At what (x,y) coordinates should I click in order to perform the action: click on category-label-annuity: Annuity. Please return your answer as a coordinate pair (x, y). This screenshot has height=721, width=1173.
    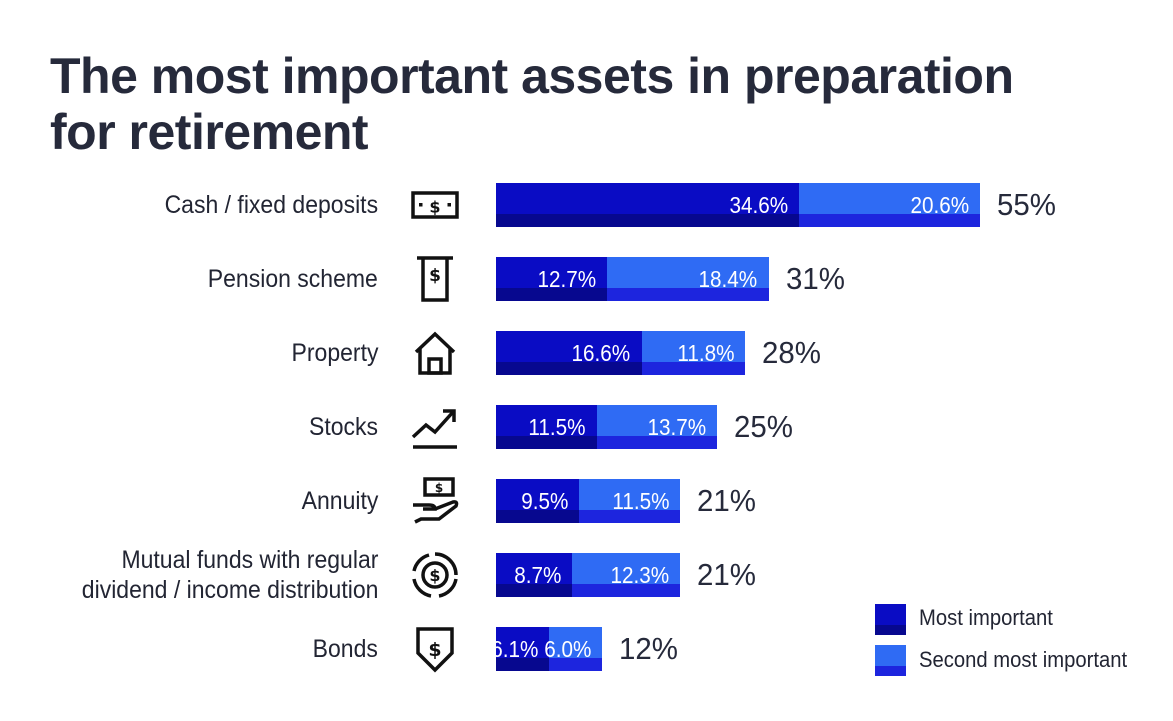
    Looking at the image, I should click on (339, 501).